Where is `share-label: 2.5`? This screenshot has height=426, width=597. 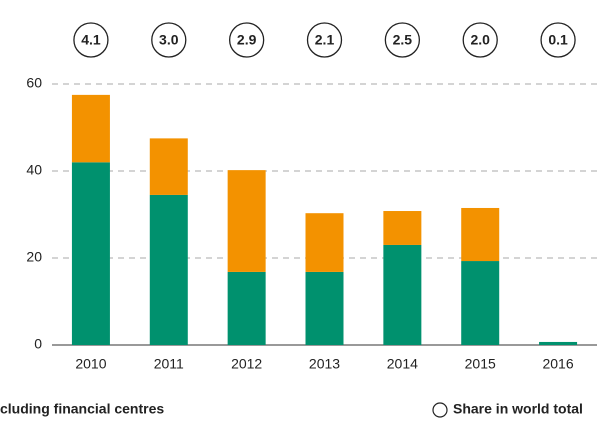 share-label: 2.5 is located at coordinates (403, 40).